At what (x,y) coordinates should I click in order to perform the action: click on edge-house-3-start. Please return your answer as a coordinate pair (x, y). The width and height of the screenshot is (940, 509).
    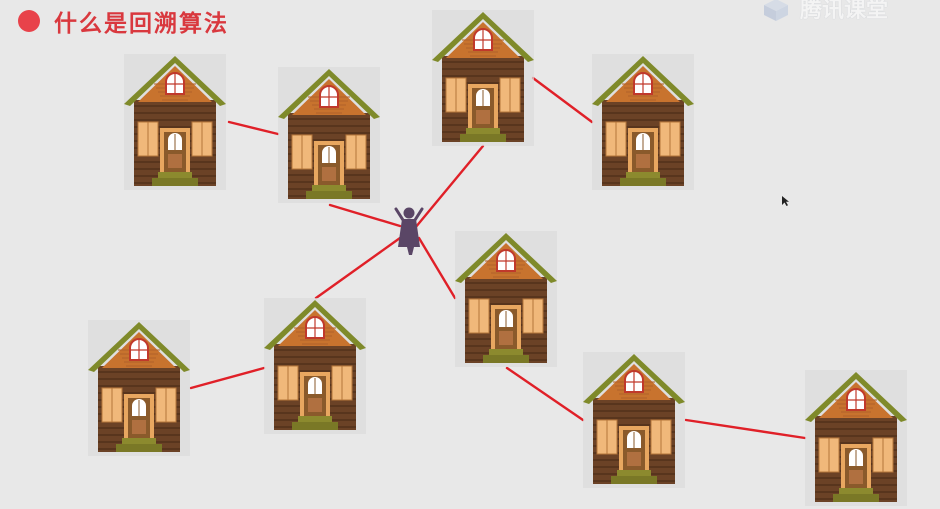
    Looking at the image, I should click on (449, 187).